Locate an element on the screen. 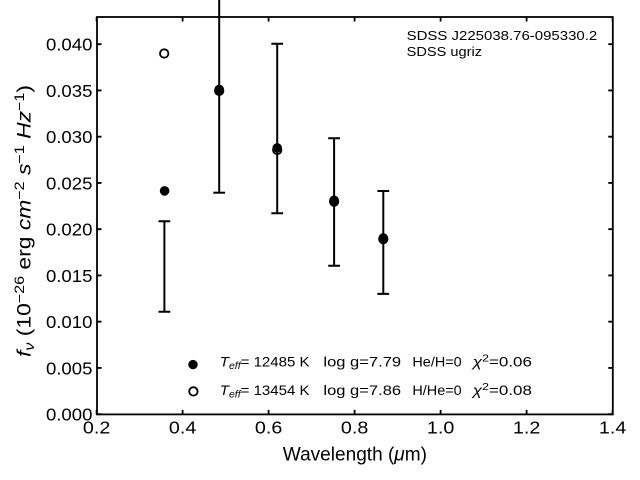  svg-text: 0.6 is located at coordinates (268, 427).